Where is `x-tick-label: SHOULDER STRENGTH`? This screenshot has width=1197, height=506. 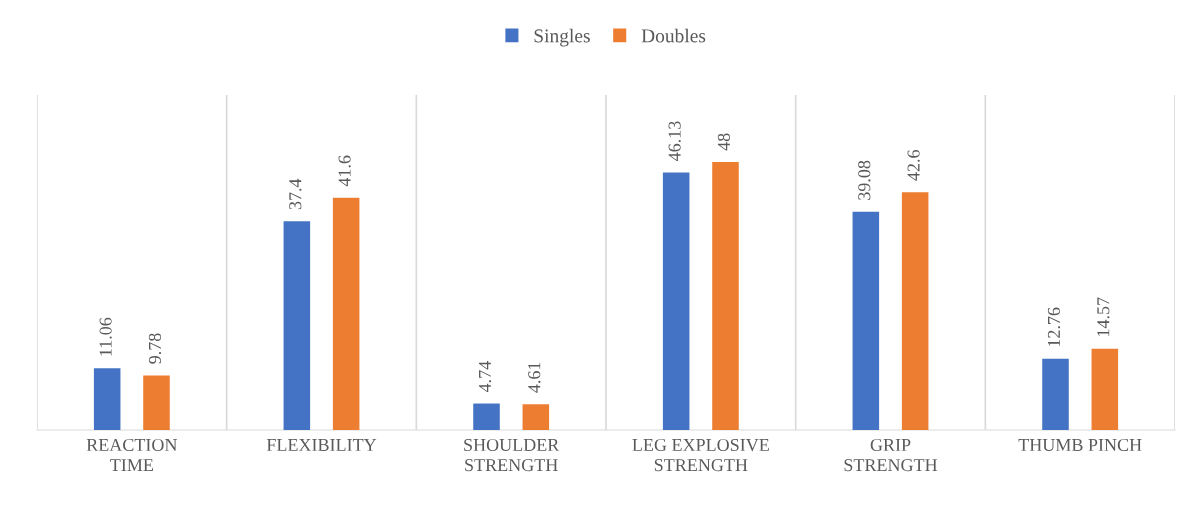 x-tick-label: SHOULDER STRENGTH is located at coordinates (512, 455).